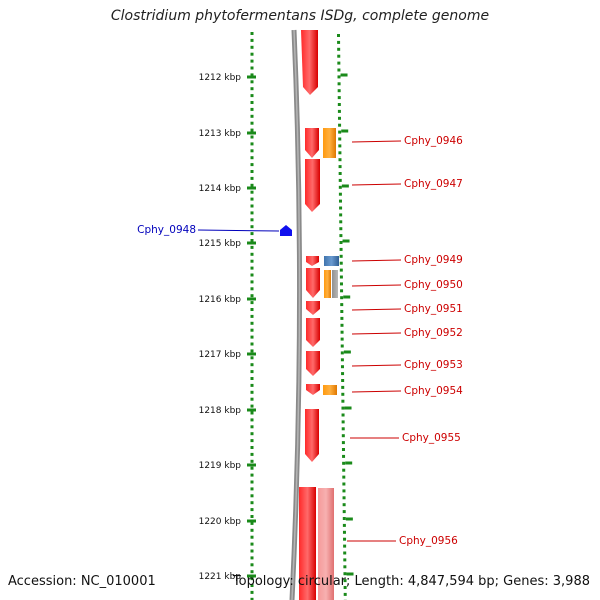 This screenshot has width=600, height=600. I want to click on scale-label: 1213 kbp, so click(220, 134).